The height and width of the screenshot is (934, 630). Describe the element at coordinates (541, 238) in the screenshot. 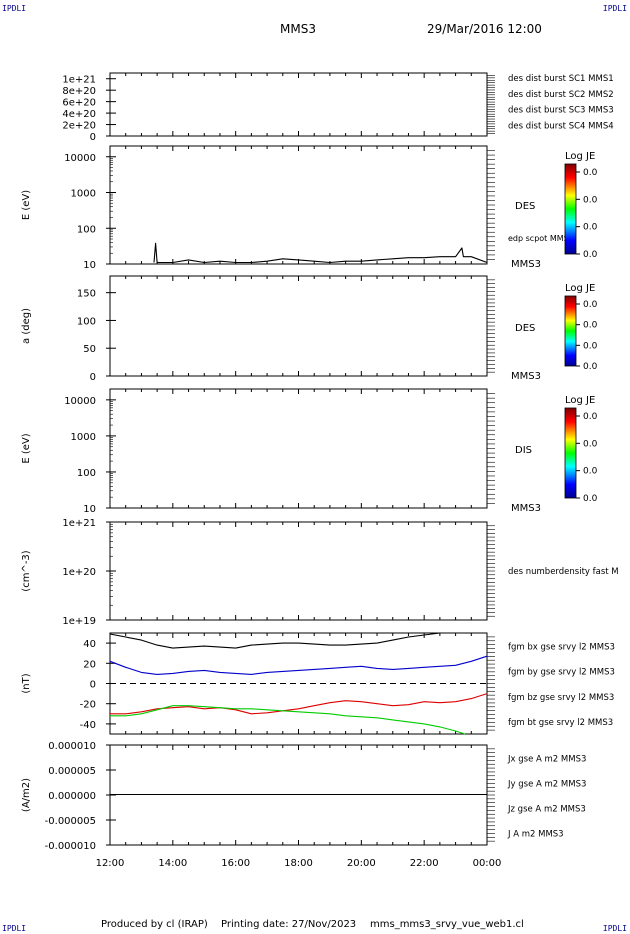

I see `overlay-label: edp scpot MMS3` at that location.